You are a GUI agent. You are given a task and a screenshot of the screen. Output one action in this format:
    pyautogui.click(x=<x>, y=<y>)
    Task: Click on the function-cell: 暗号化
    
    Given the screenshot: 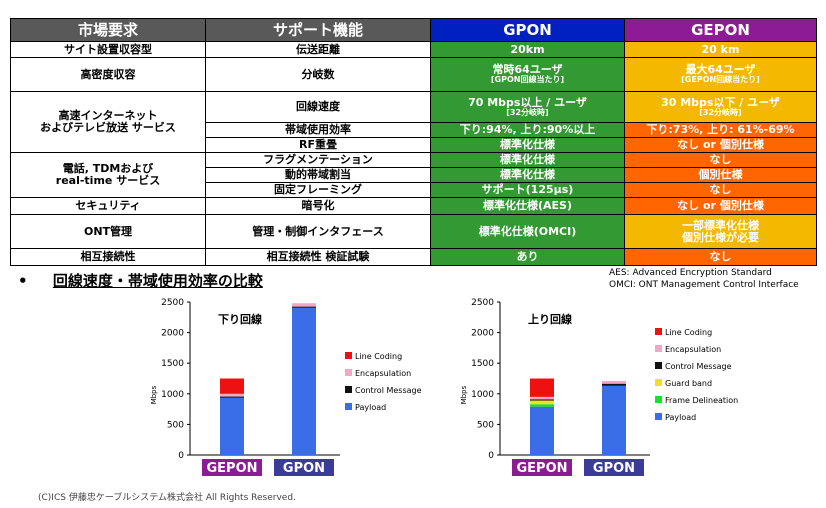 What is the action you would take?
    pyautogui.click(x=318, y=206)
    